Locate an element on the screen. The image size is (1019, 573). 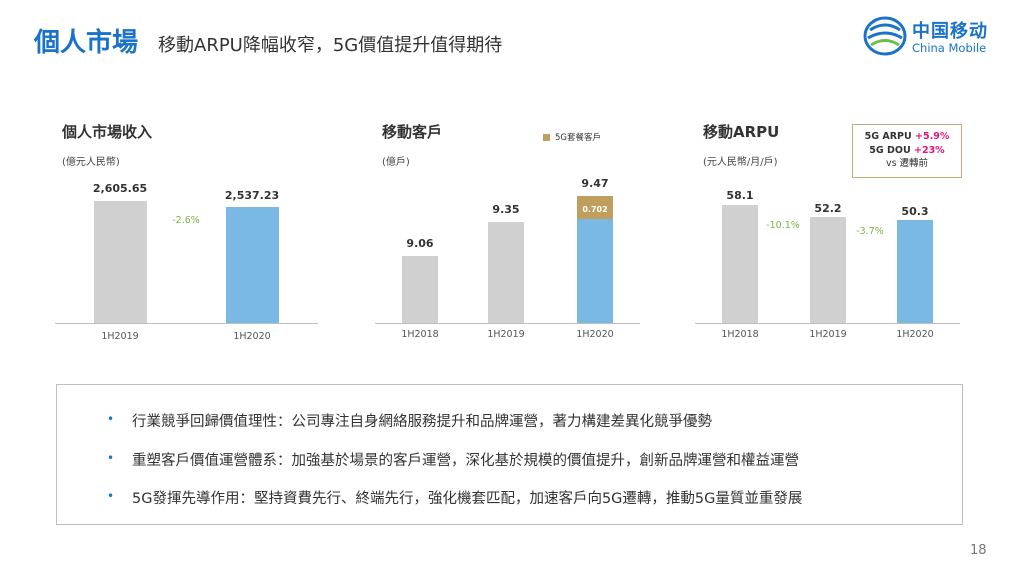
change-label: -2.6% is located at coordinates (186, 220).